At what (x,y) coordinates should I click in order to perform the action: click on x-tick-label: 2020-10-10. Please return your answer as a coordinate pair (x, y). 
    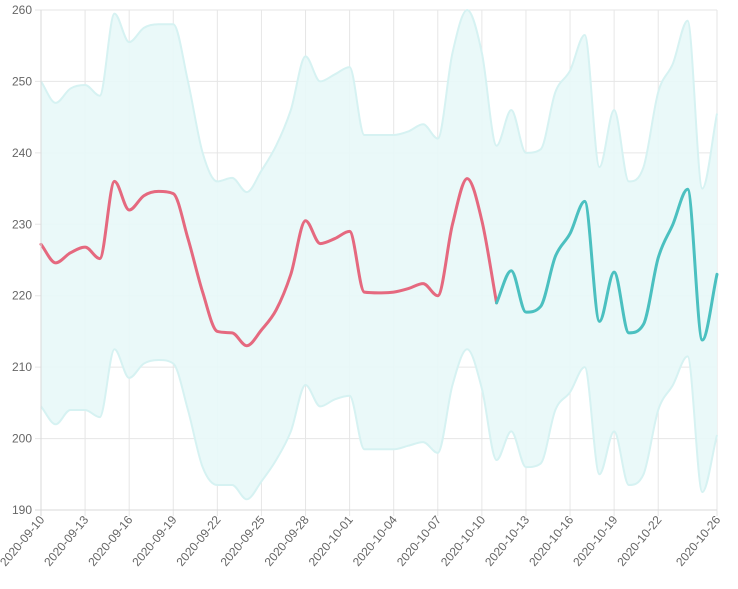
    Looking at the image, I should click on (463, 541).